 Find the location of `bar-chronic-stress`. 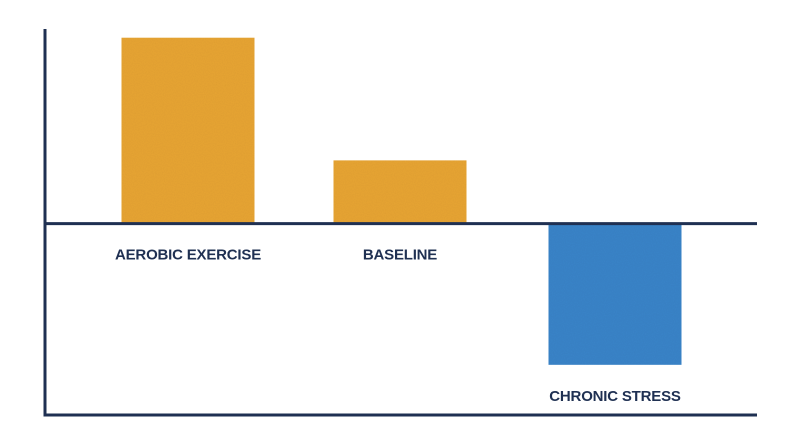

bar-chronic-stress is located at coordinates (615, 294).